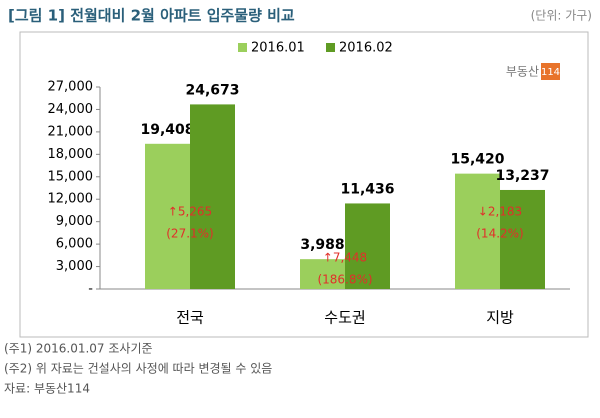  I want to click on logo: 부동산 114, so click(533, 71).